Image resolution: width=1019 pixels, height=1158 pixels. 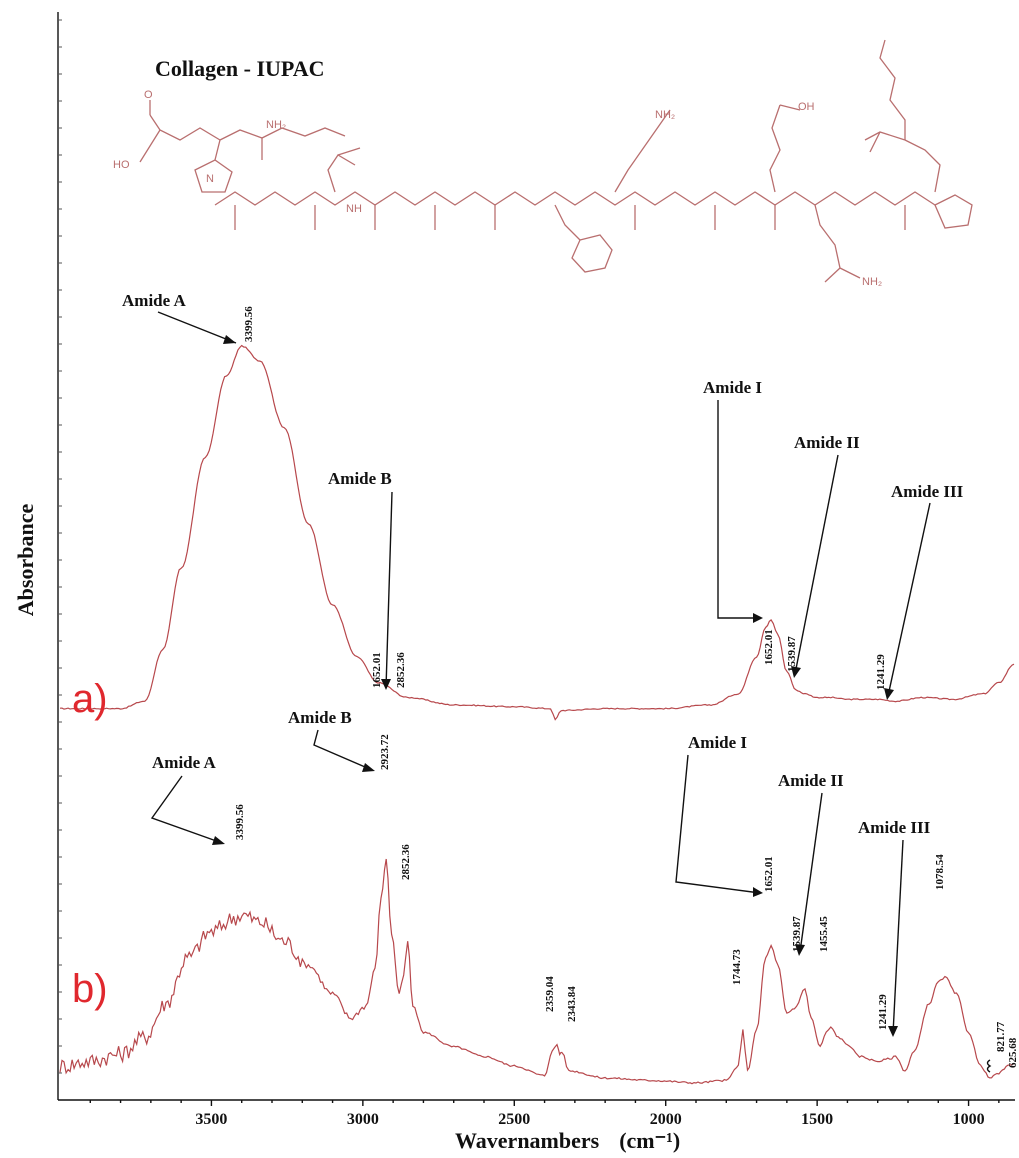 What do you see at coordinates (25, 560) in the screenshot?
I see `y-axis-title: Absorbance` at bounding box center [25, 560].